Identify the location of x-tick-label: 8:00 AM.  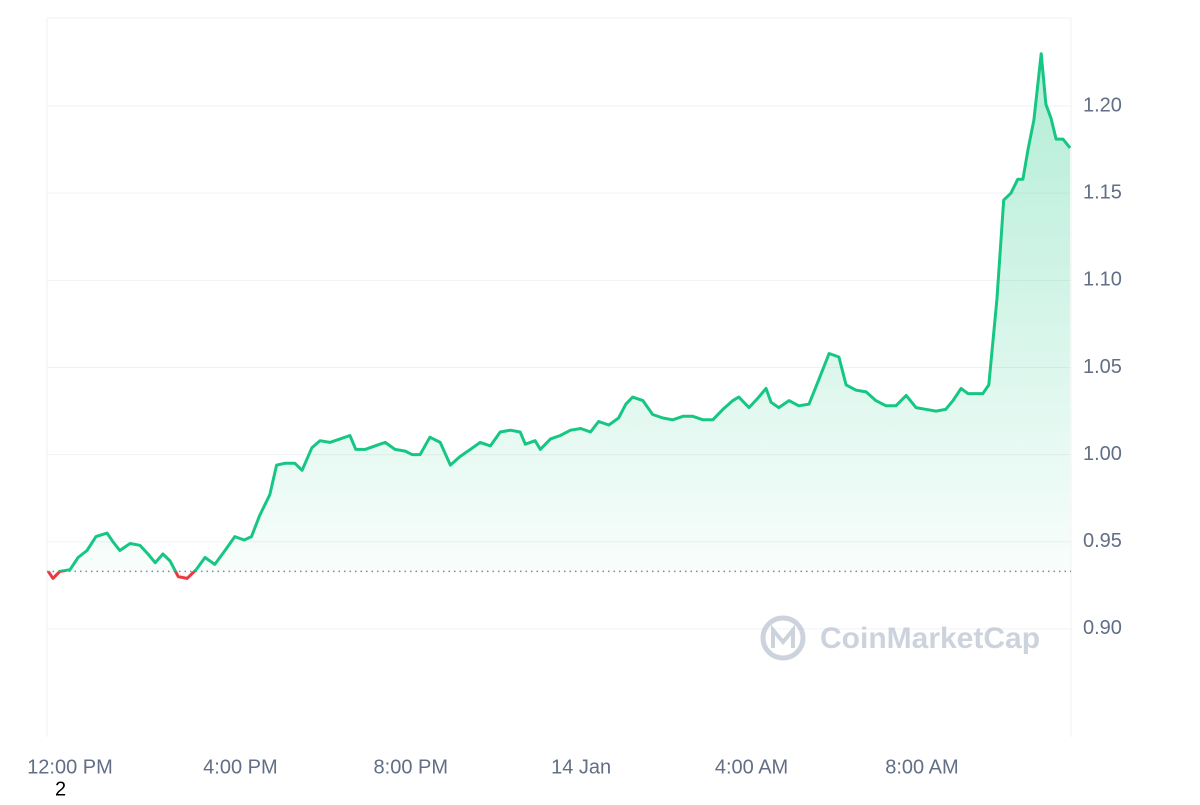
(921, 767).